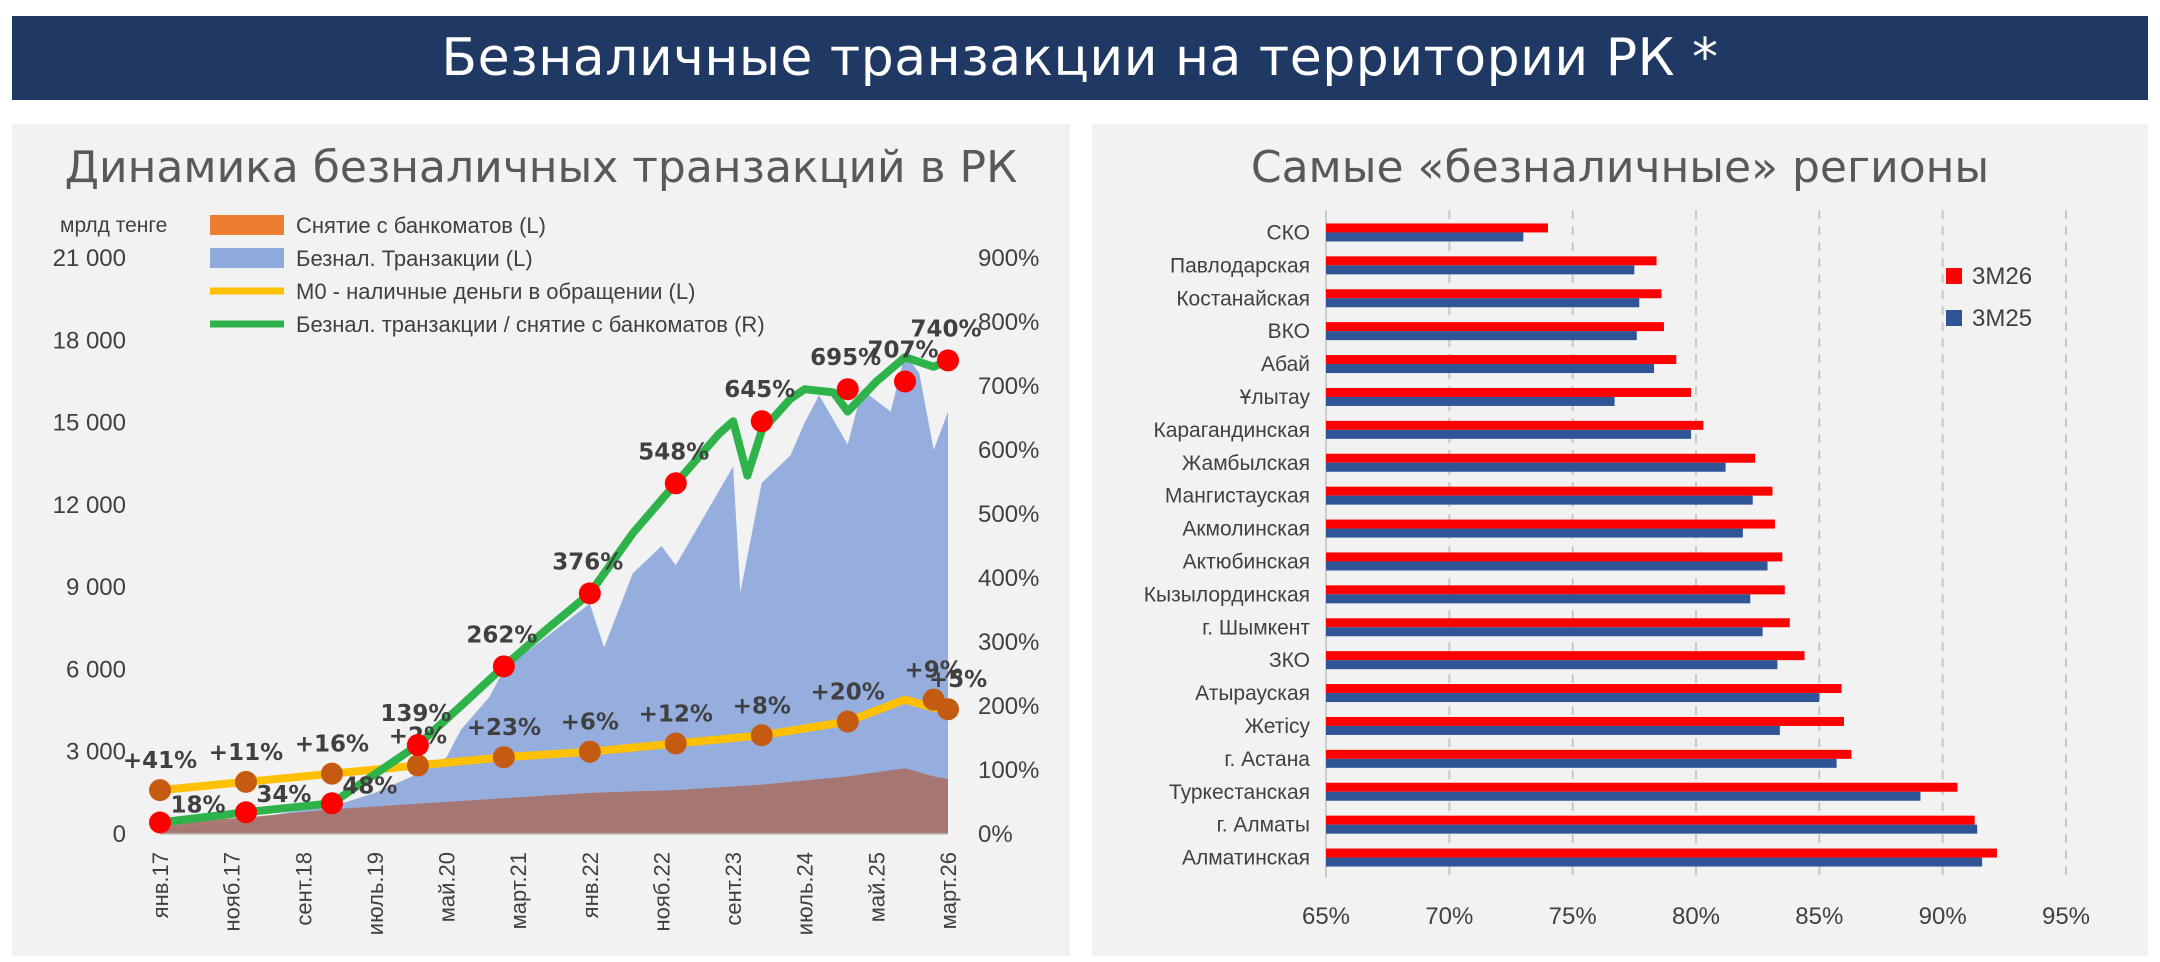  Describe the element at coordinates (1289, 331) in the screenshot. I see `category-label: ВКО` at that location.